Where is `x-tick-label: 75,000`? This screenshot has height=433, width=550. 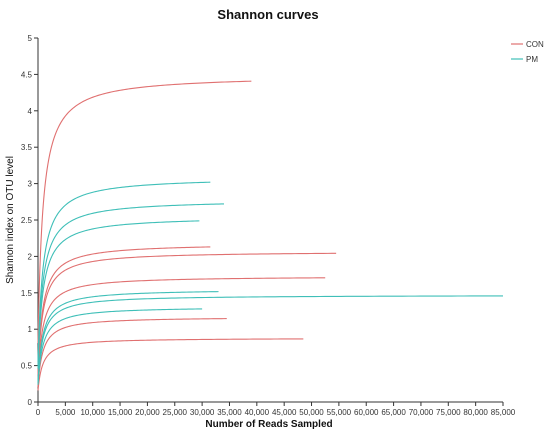
x-tick-label: 75,000 is located at coordinates (448, 412).